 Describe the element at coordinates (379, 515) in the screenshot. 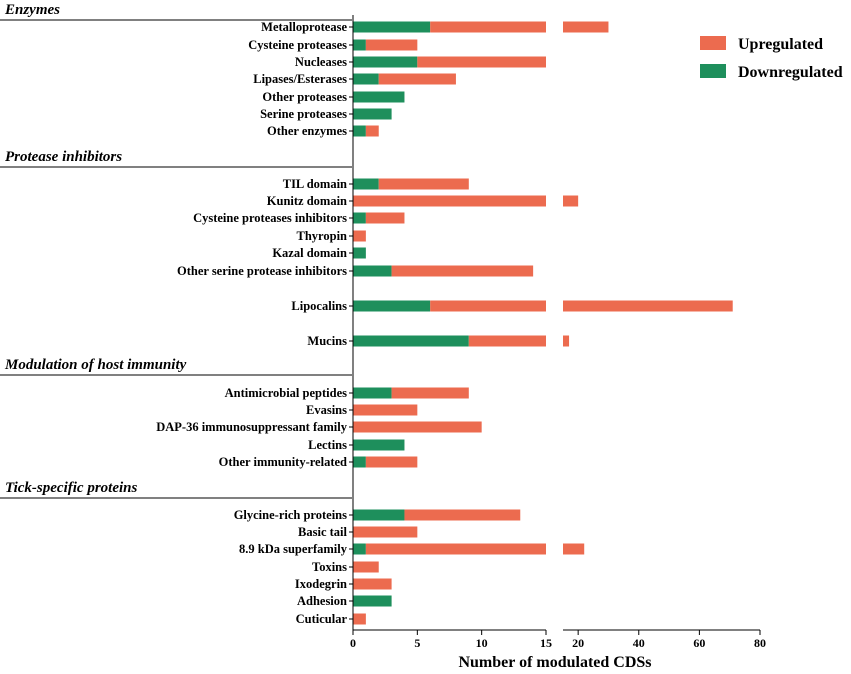

I see `bar-down-glycine-rich-proteins` at that location.